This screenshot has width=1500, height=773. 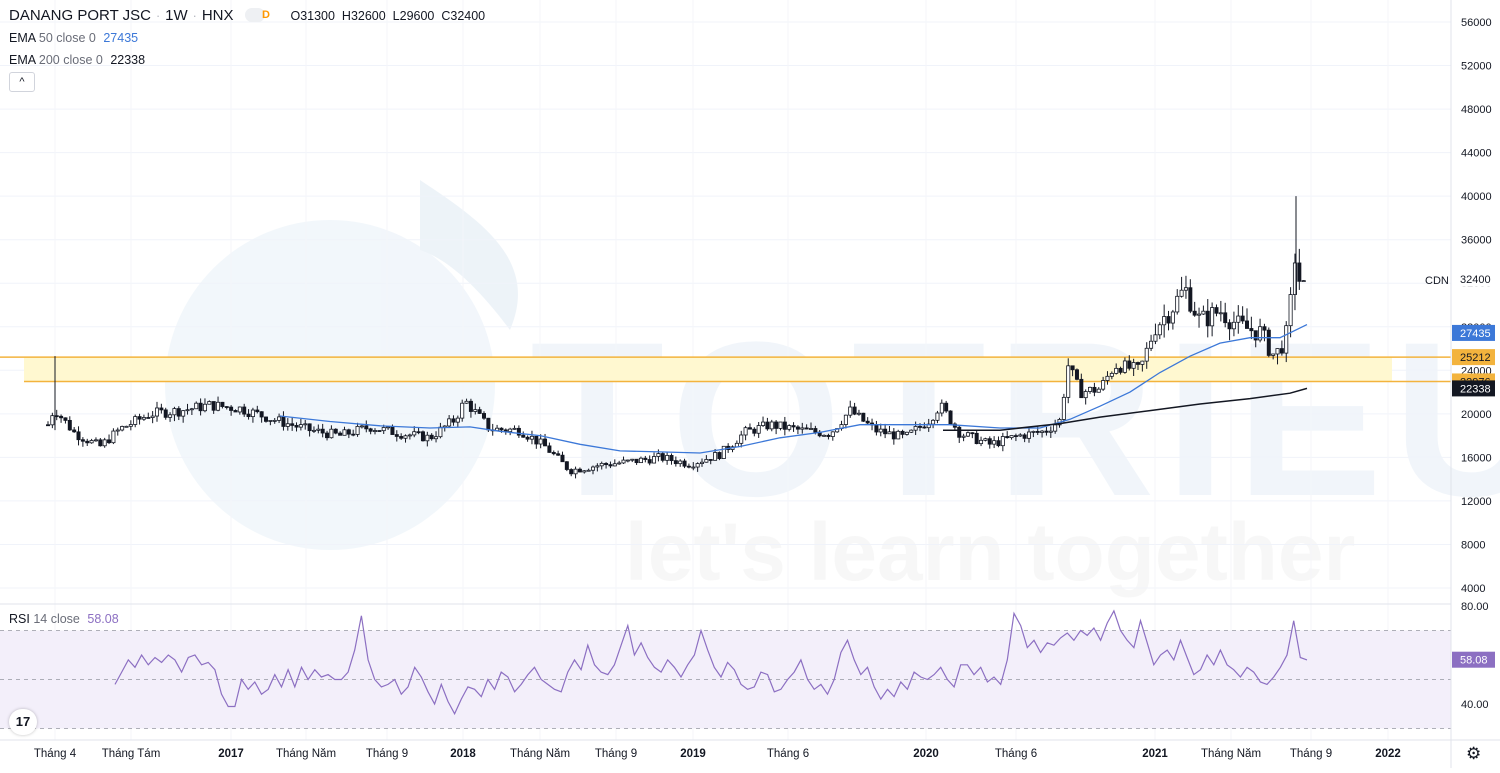 What do you see at coordinates (22, 60) in the screenshot?
I see `ema200-name: EMA` at bounding box center [22, 60].